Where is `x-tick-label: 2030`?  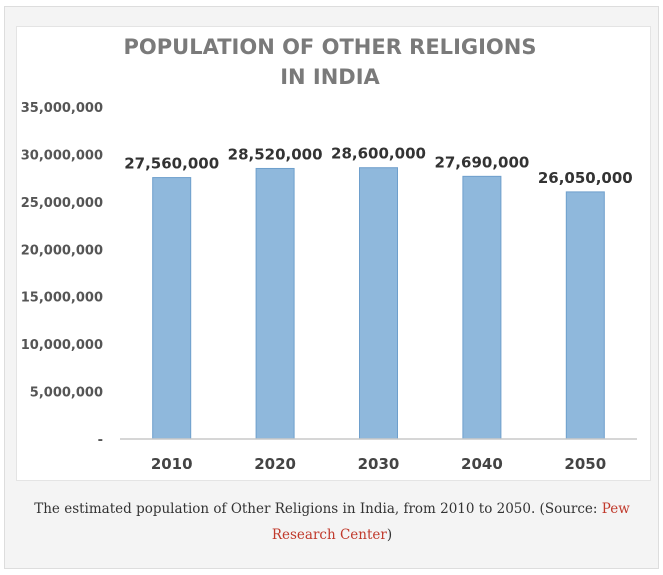 x-tick-label: 2030 is located at coordinates (379, 464).